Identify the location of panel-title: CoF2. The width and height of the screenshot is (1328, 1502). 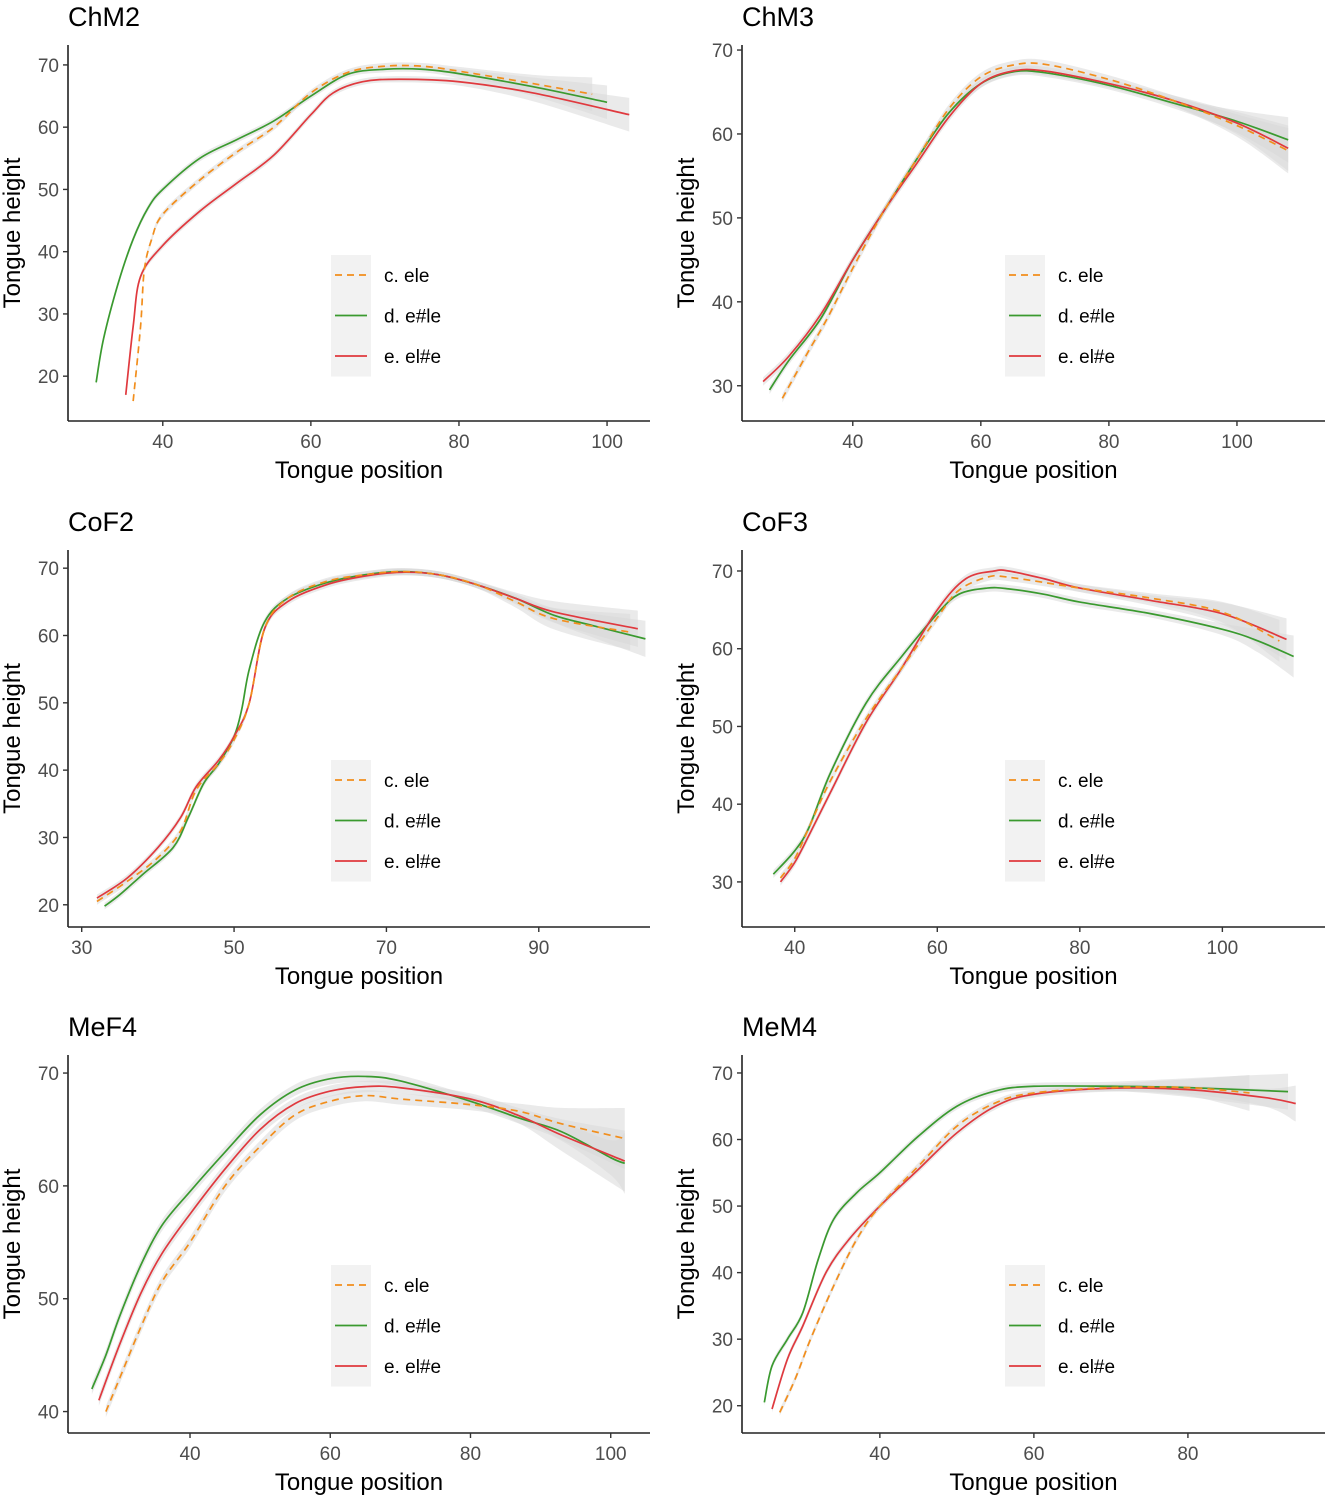
(101, 522).